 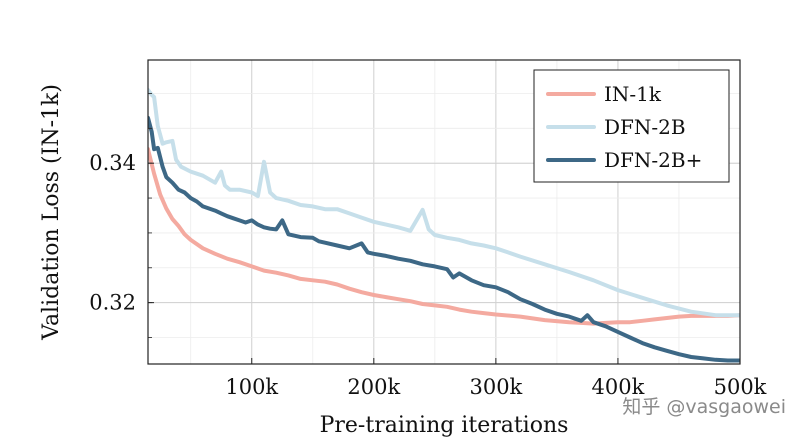 What do you see at coordinates (444, 425) in the screenshot?
I see `x-axis-label: Pre-training iterations` at bounding box center [444, 425].